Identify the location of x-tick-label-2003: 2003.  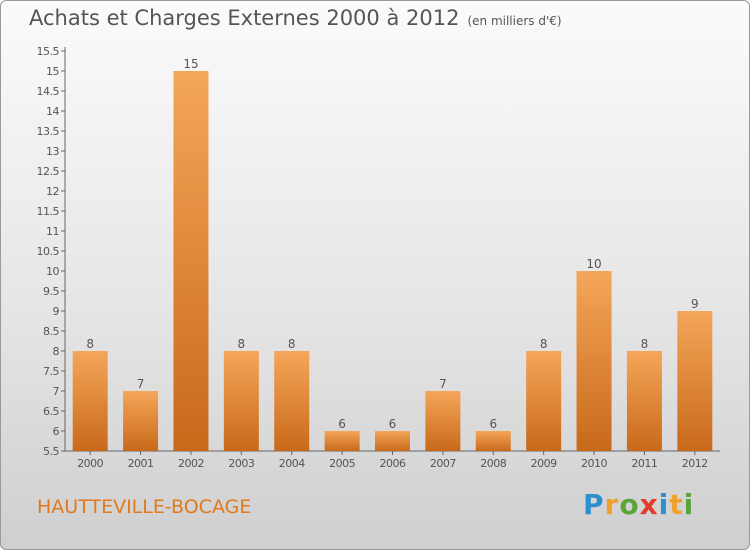
(241, 463).